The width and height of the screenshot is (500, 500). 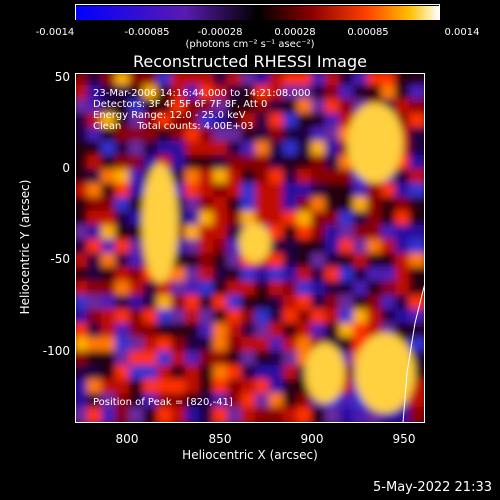 What do you see at coordinates (250, 44) in the screenshot?
I see `colorbar-units: (photons cm⁻² s⁻¹ asec⁻²)` at bounding box center [250, 44].